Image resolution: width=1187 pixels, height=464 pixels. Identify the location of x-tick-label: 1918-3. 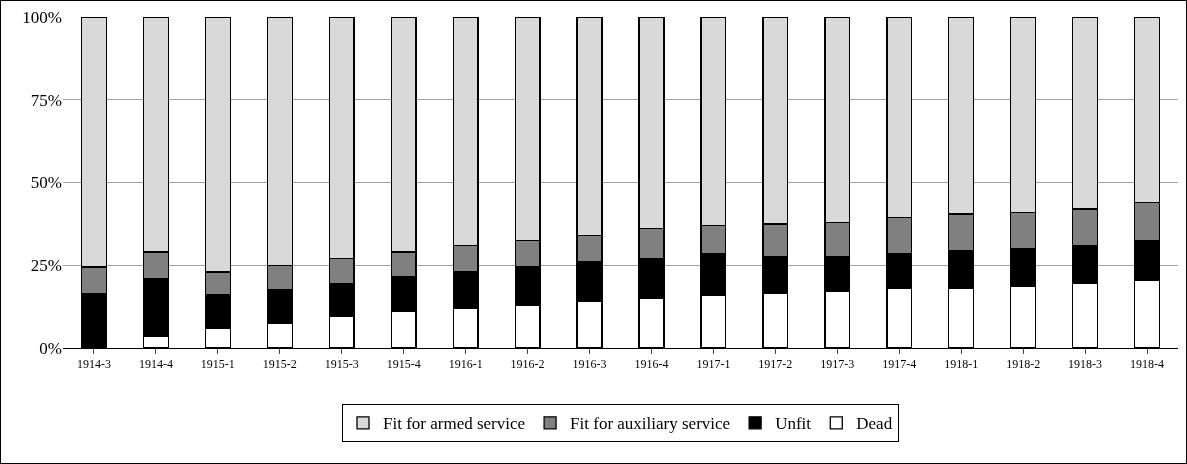
(1085, 364).